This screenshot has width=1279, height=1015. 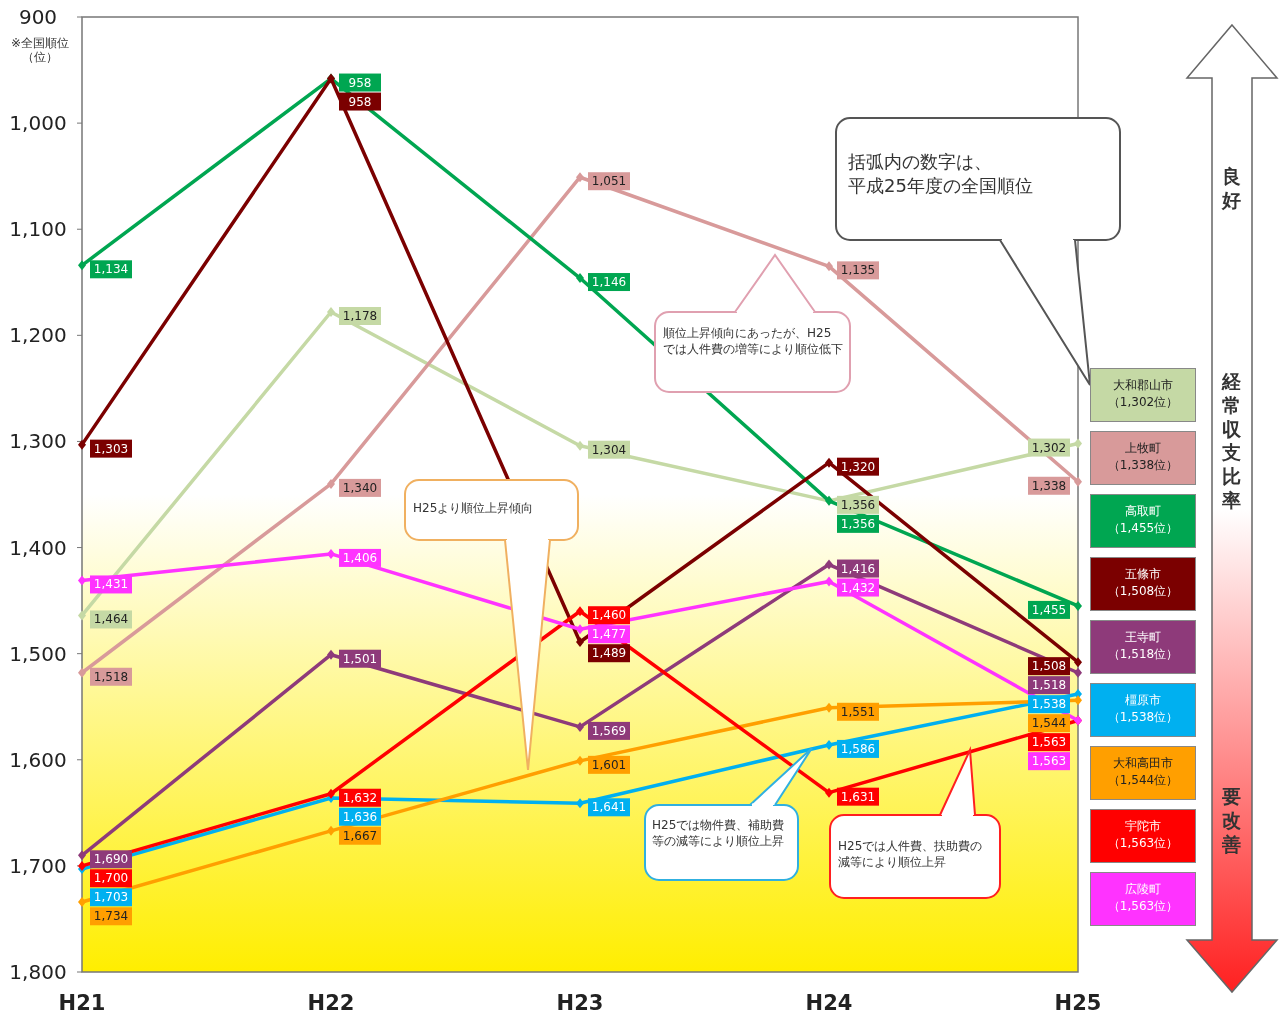 I want to click on annotation: 括弧内の数字は、平成25年度の全国順位, so click(x=941, y=174).